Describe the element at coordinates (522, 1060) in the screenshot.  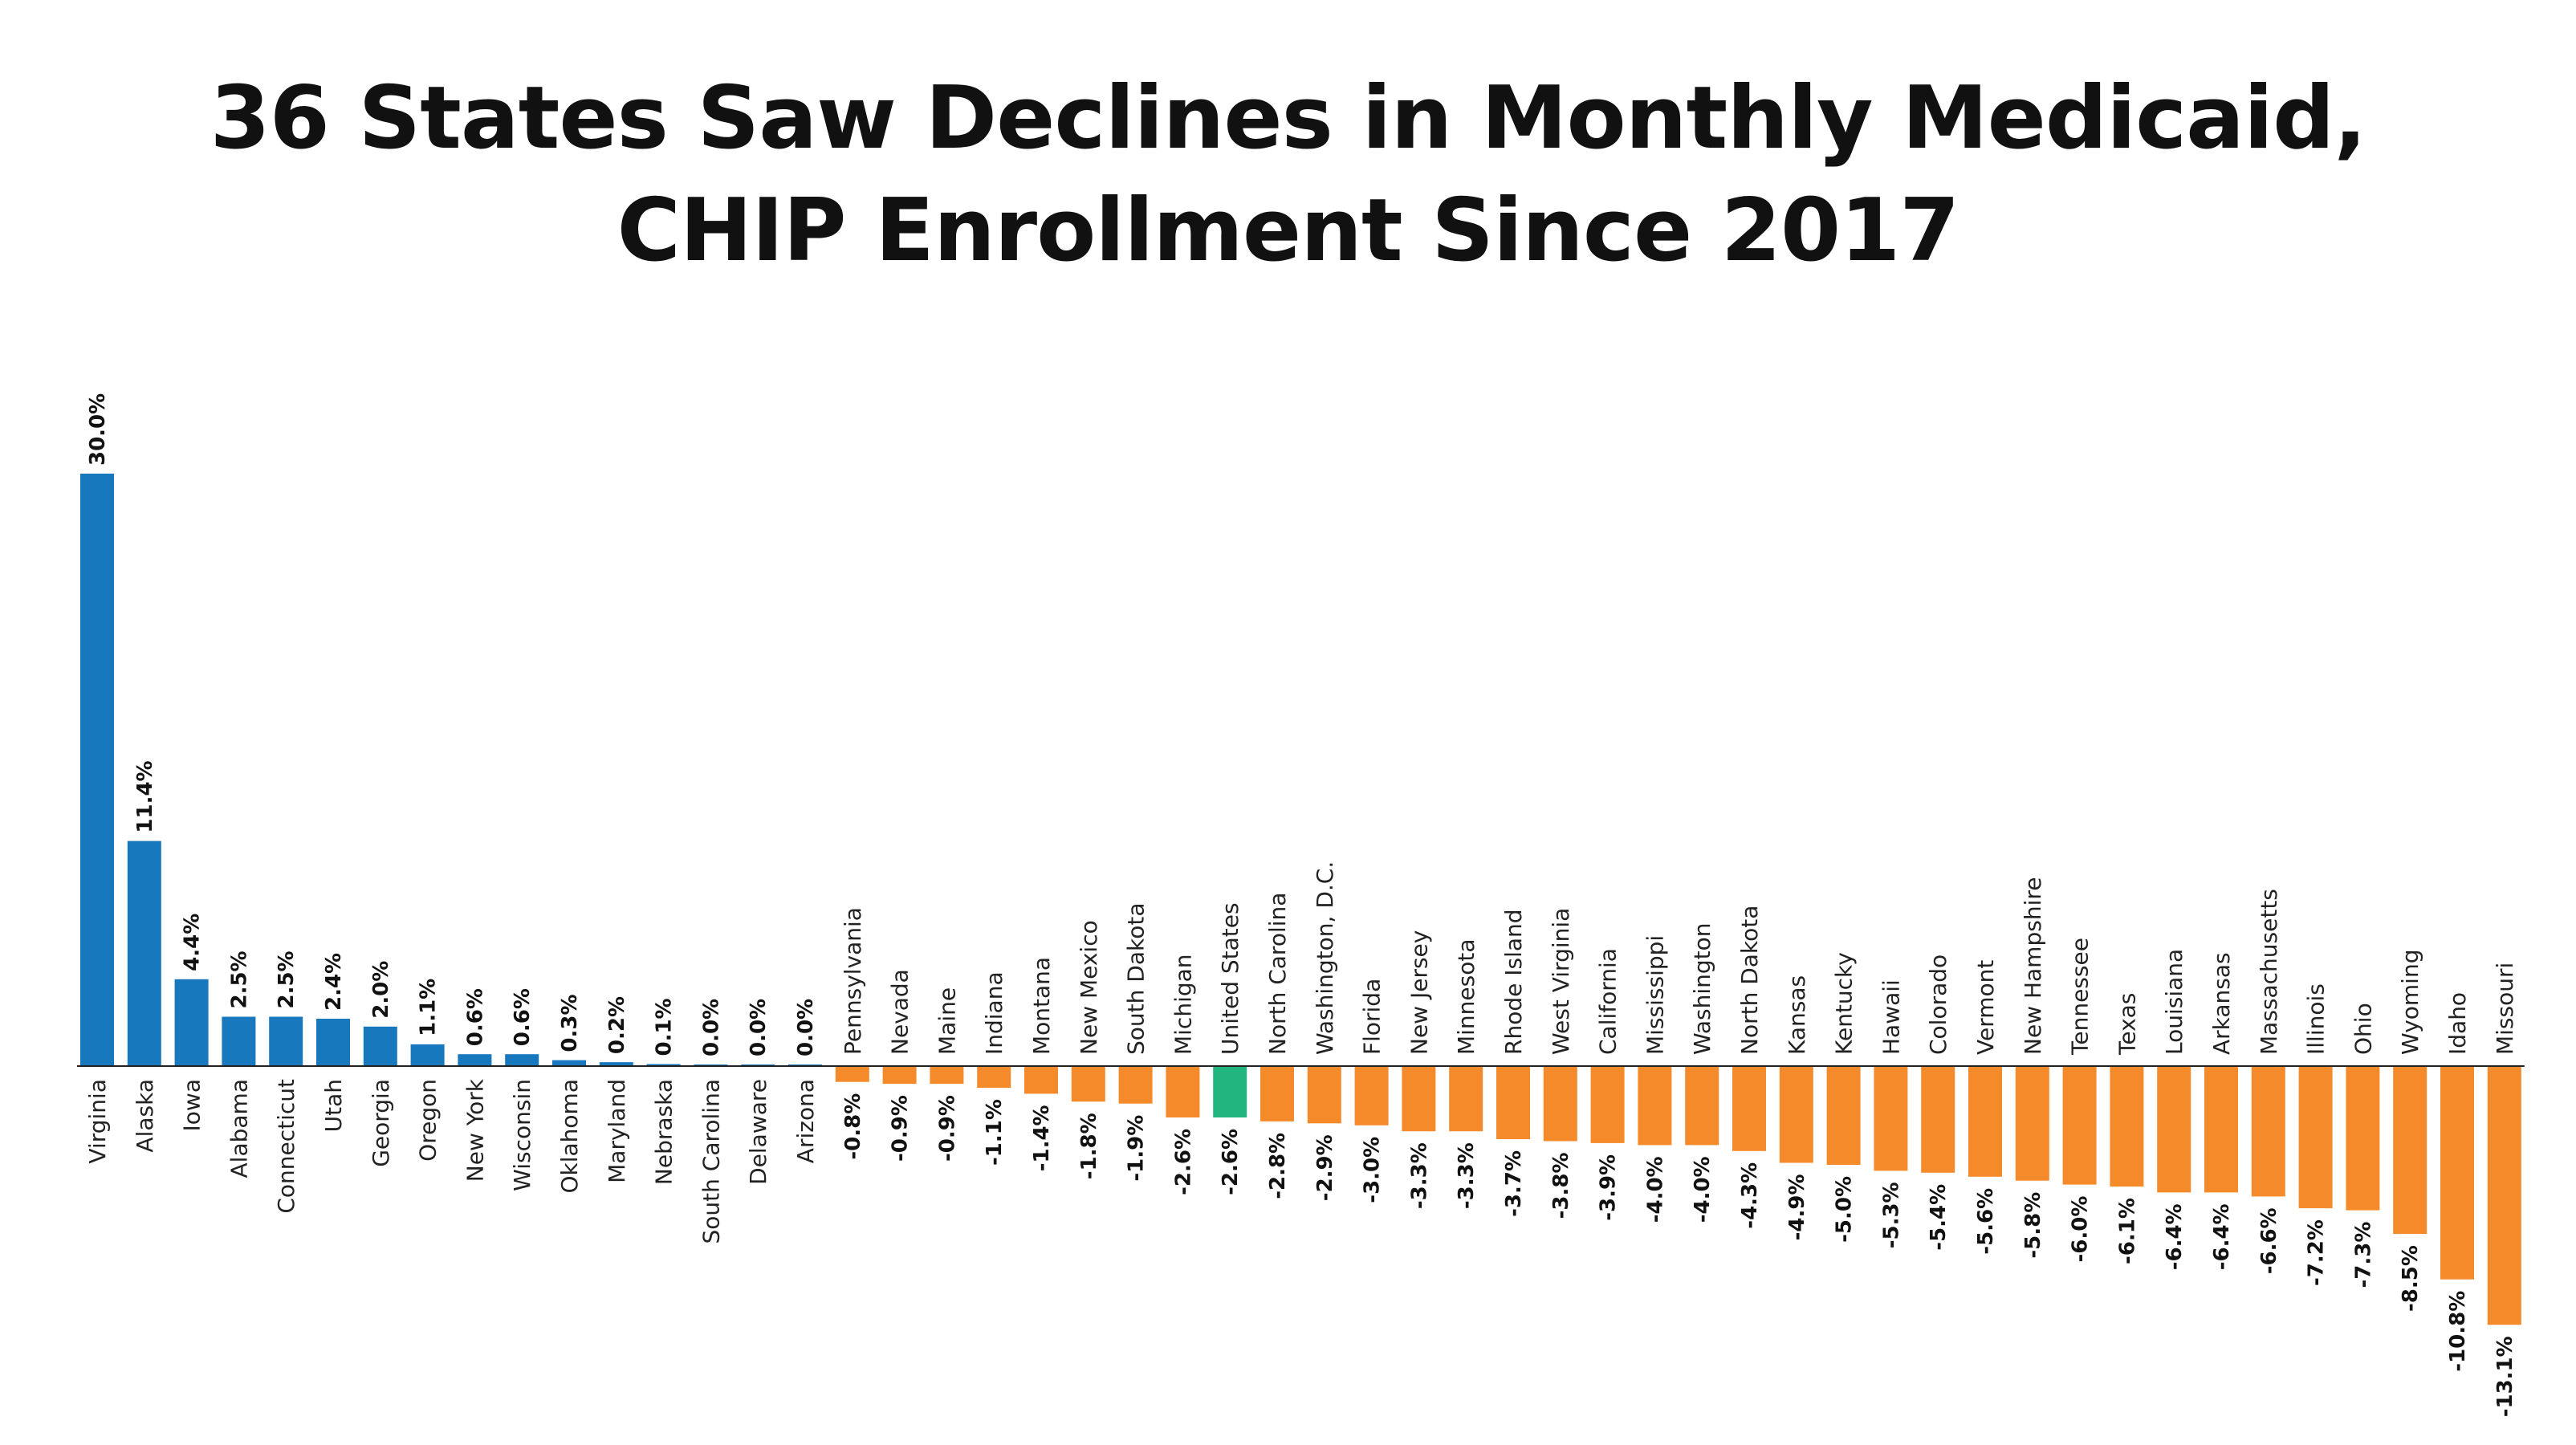
I see `bar-wisconsin` at that location.